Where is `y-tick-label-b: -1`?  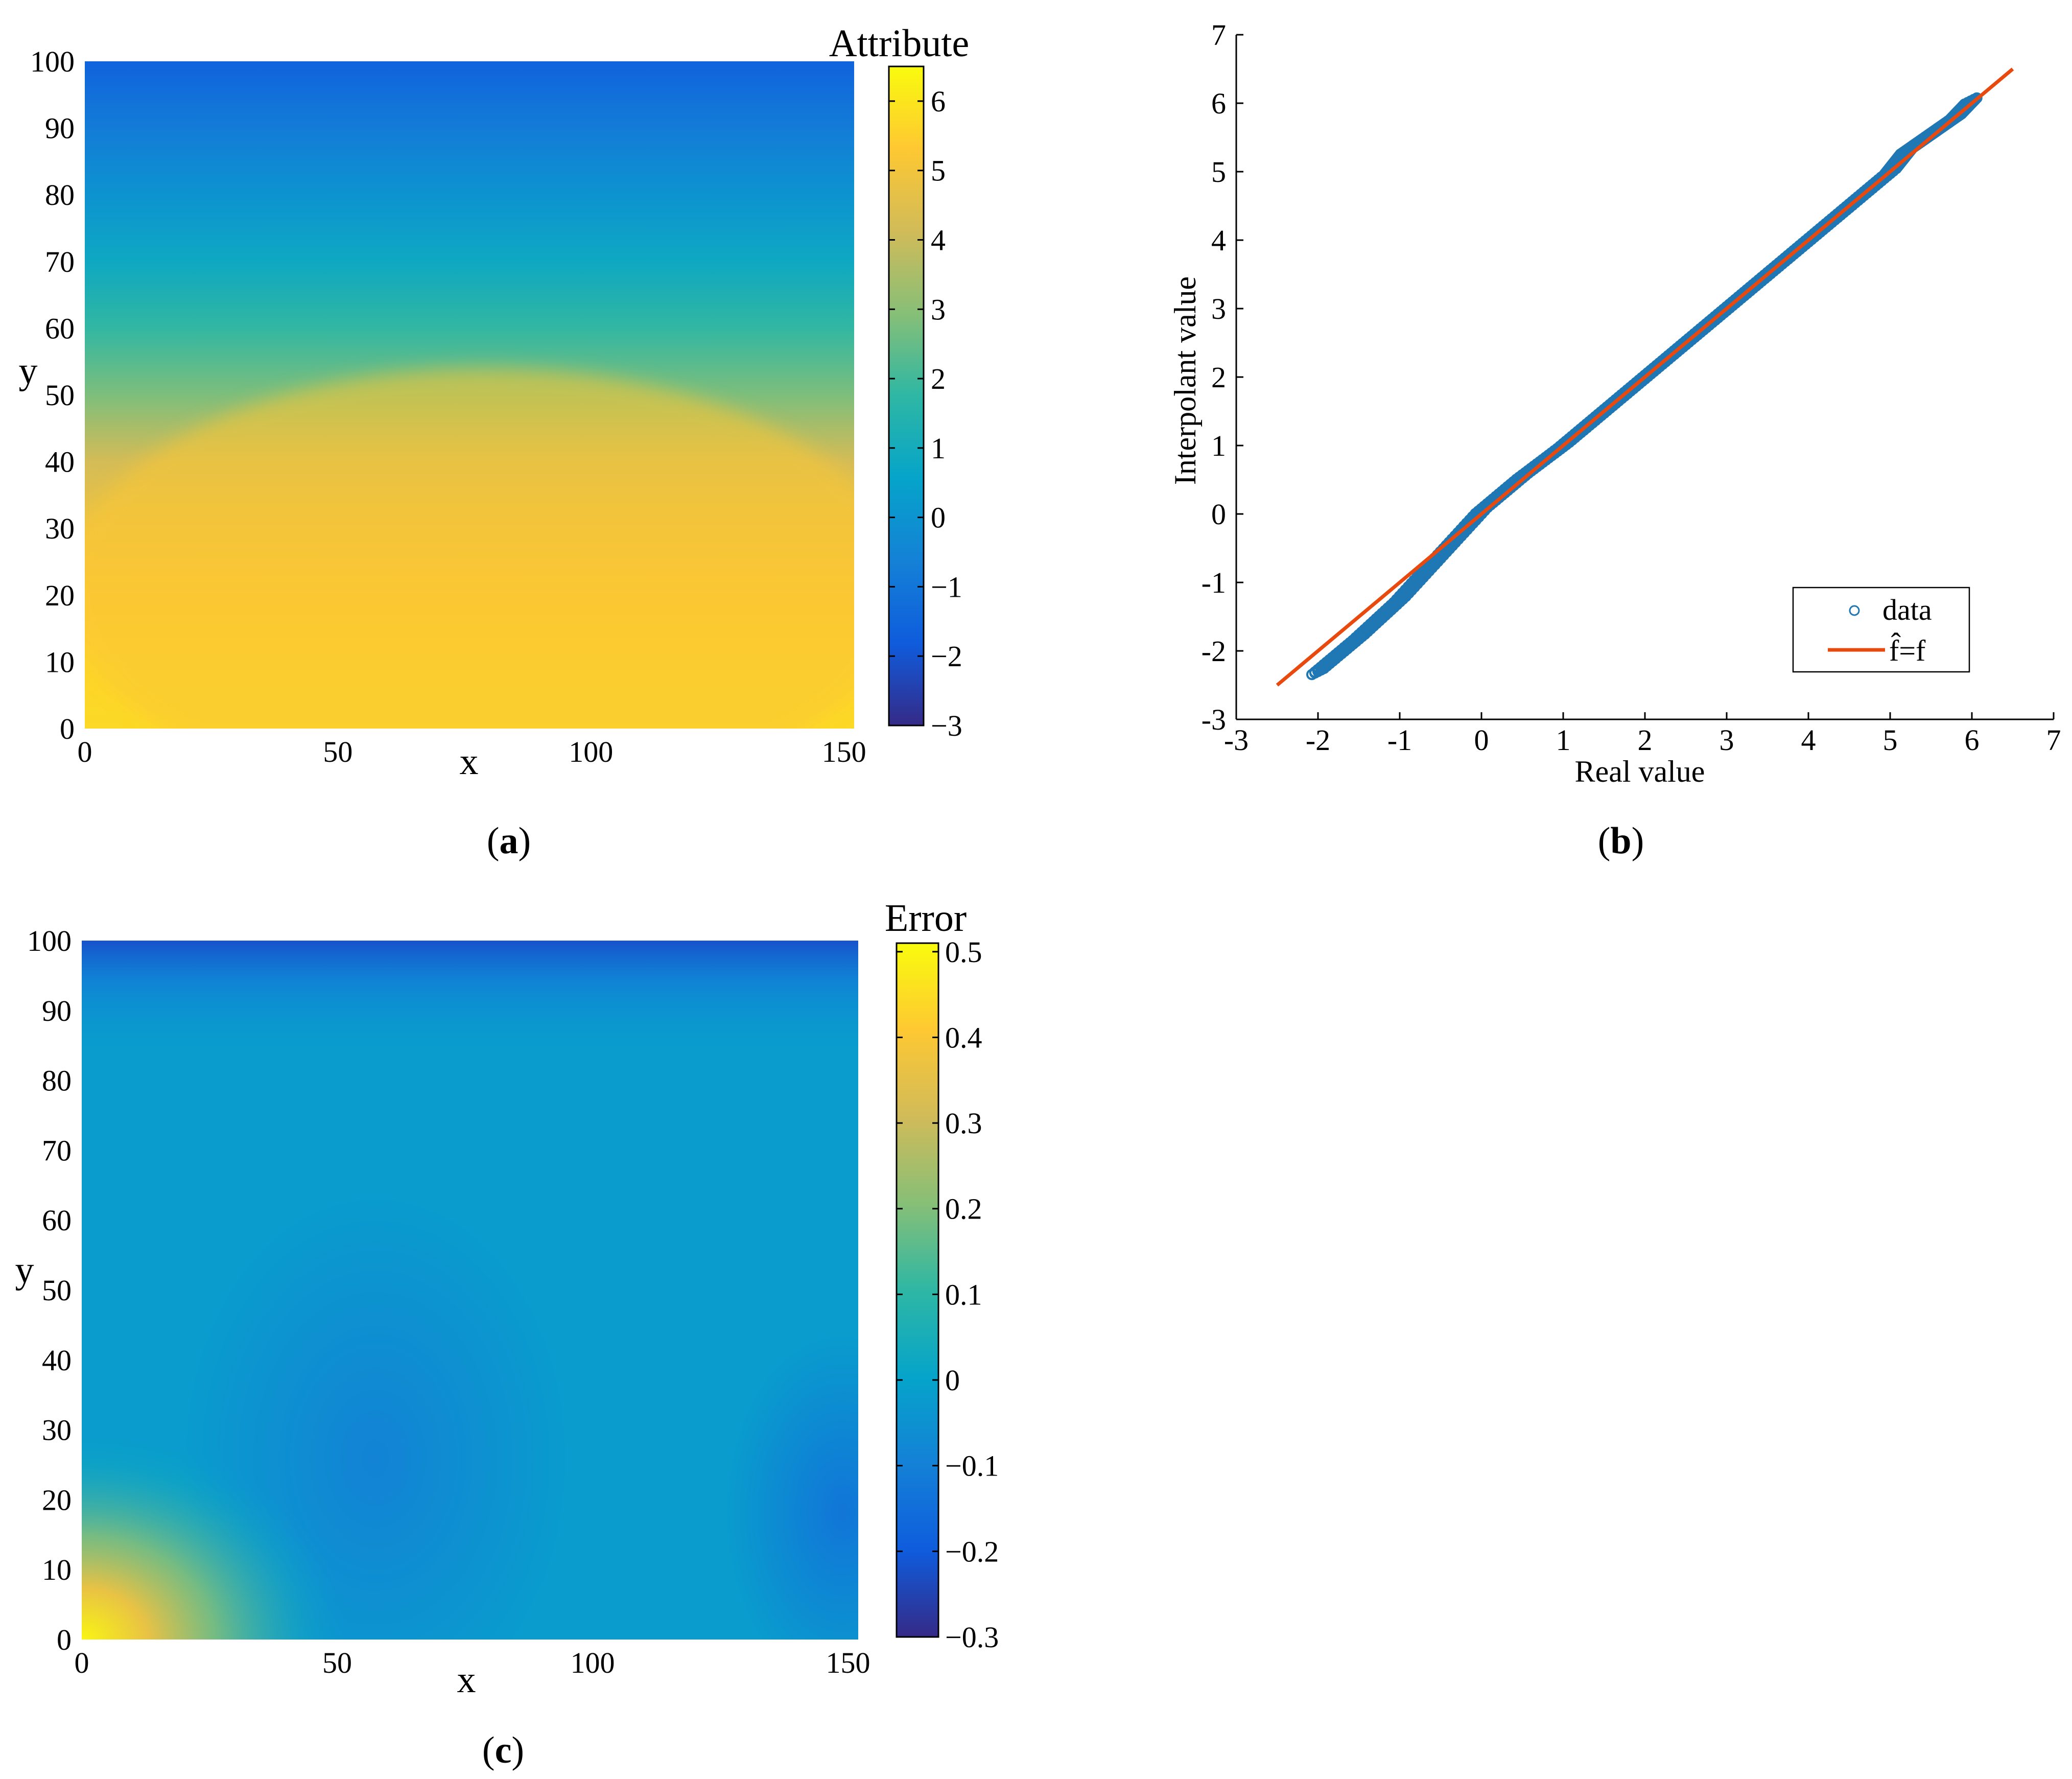 y-tick-label-b: -1 is located at coordinates (1214, 583).